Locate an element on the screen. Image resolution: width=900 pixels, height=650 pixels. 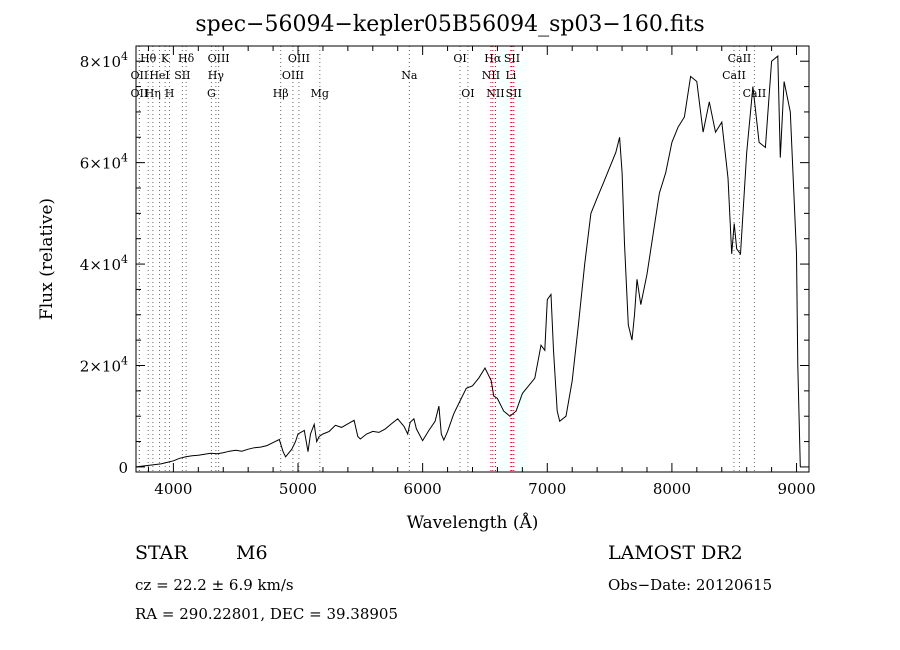
y-tick-label: 6×10⁴ is located at coordinates (104, 162).